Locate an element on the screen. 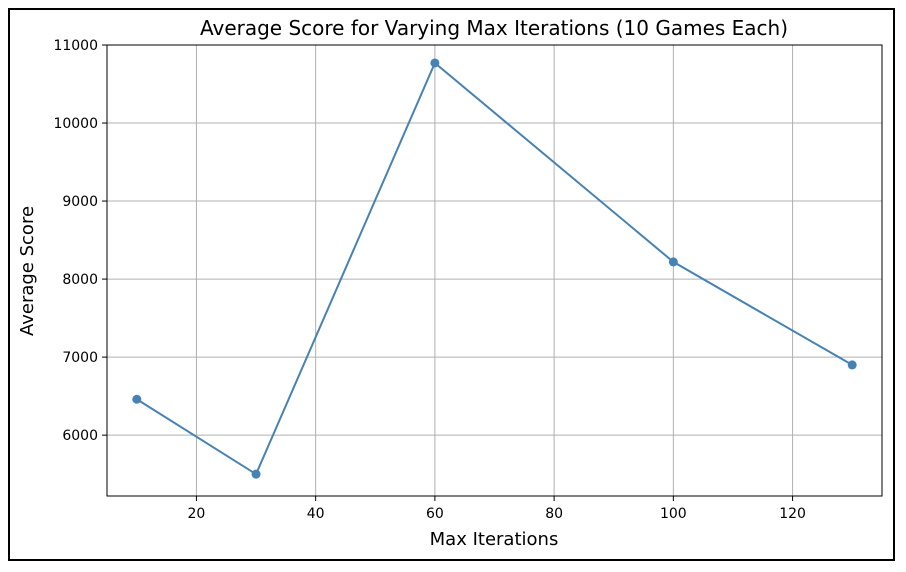 Image resolution: width=906 pixels, height=572 pixels. y-tick-label: 7000 is located at coordinates (80, 358).